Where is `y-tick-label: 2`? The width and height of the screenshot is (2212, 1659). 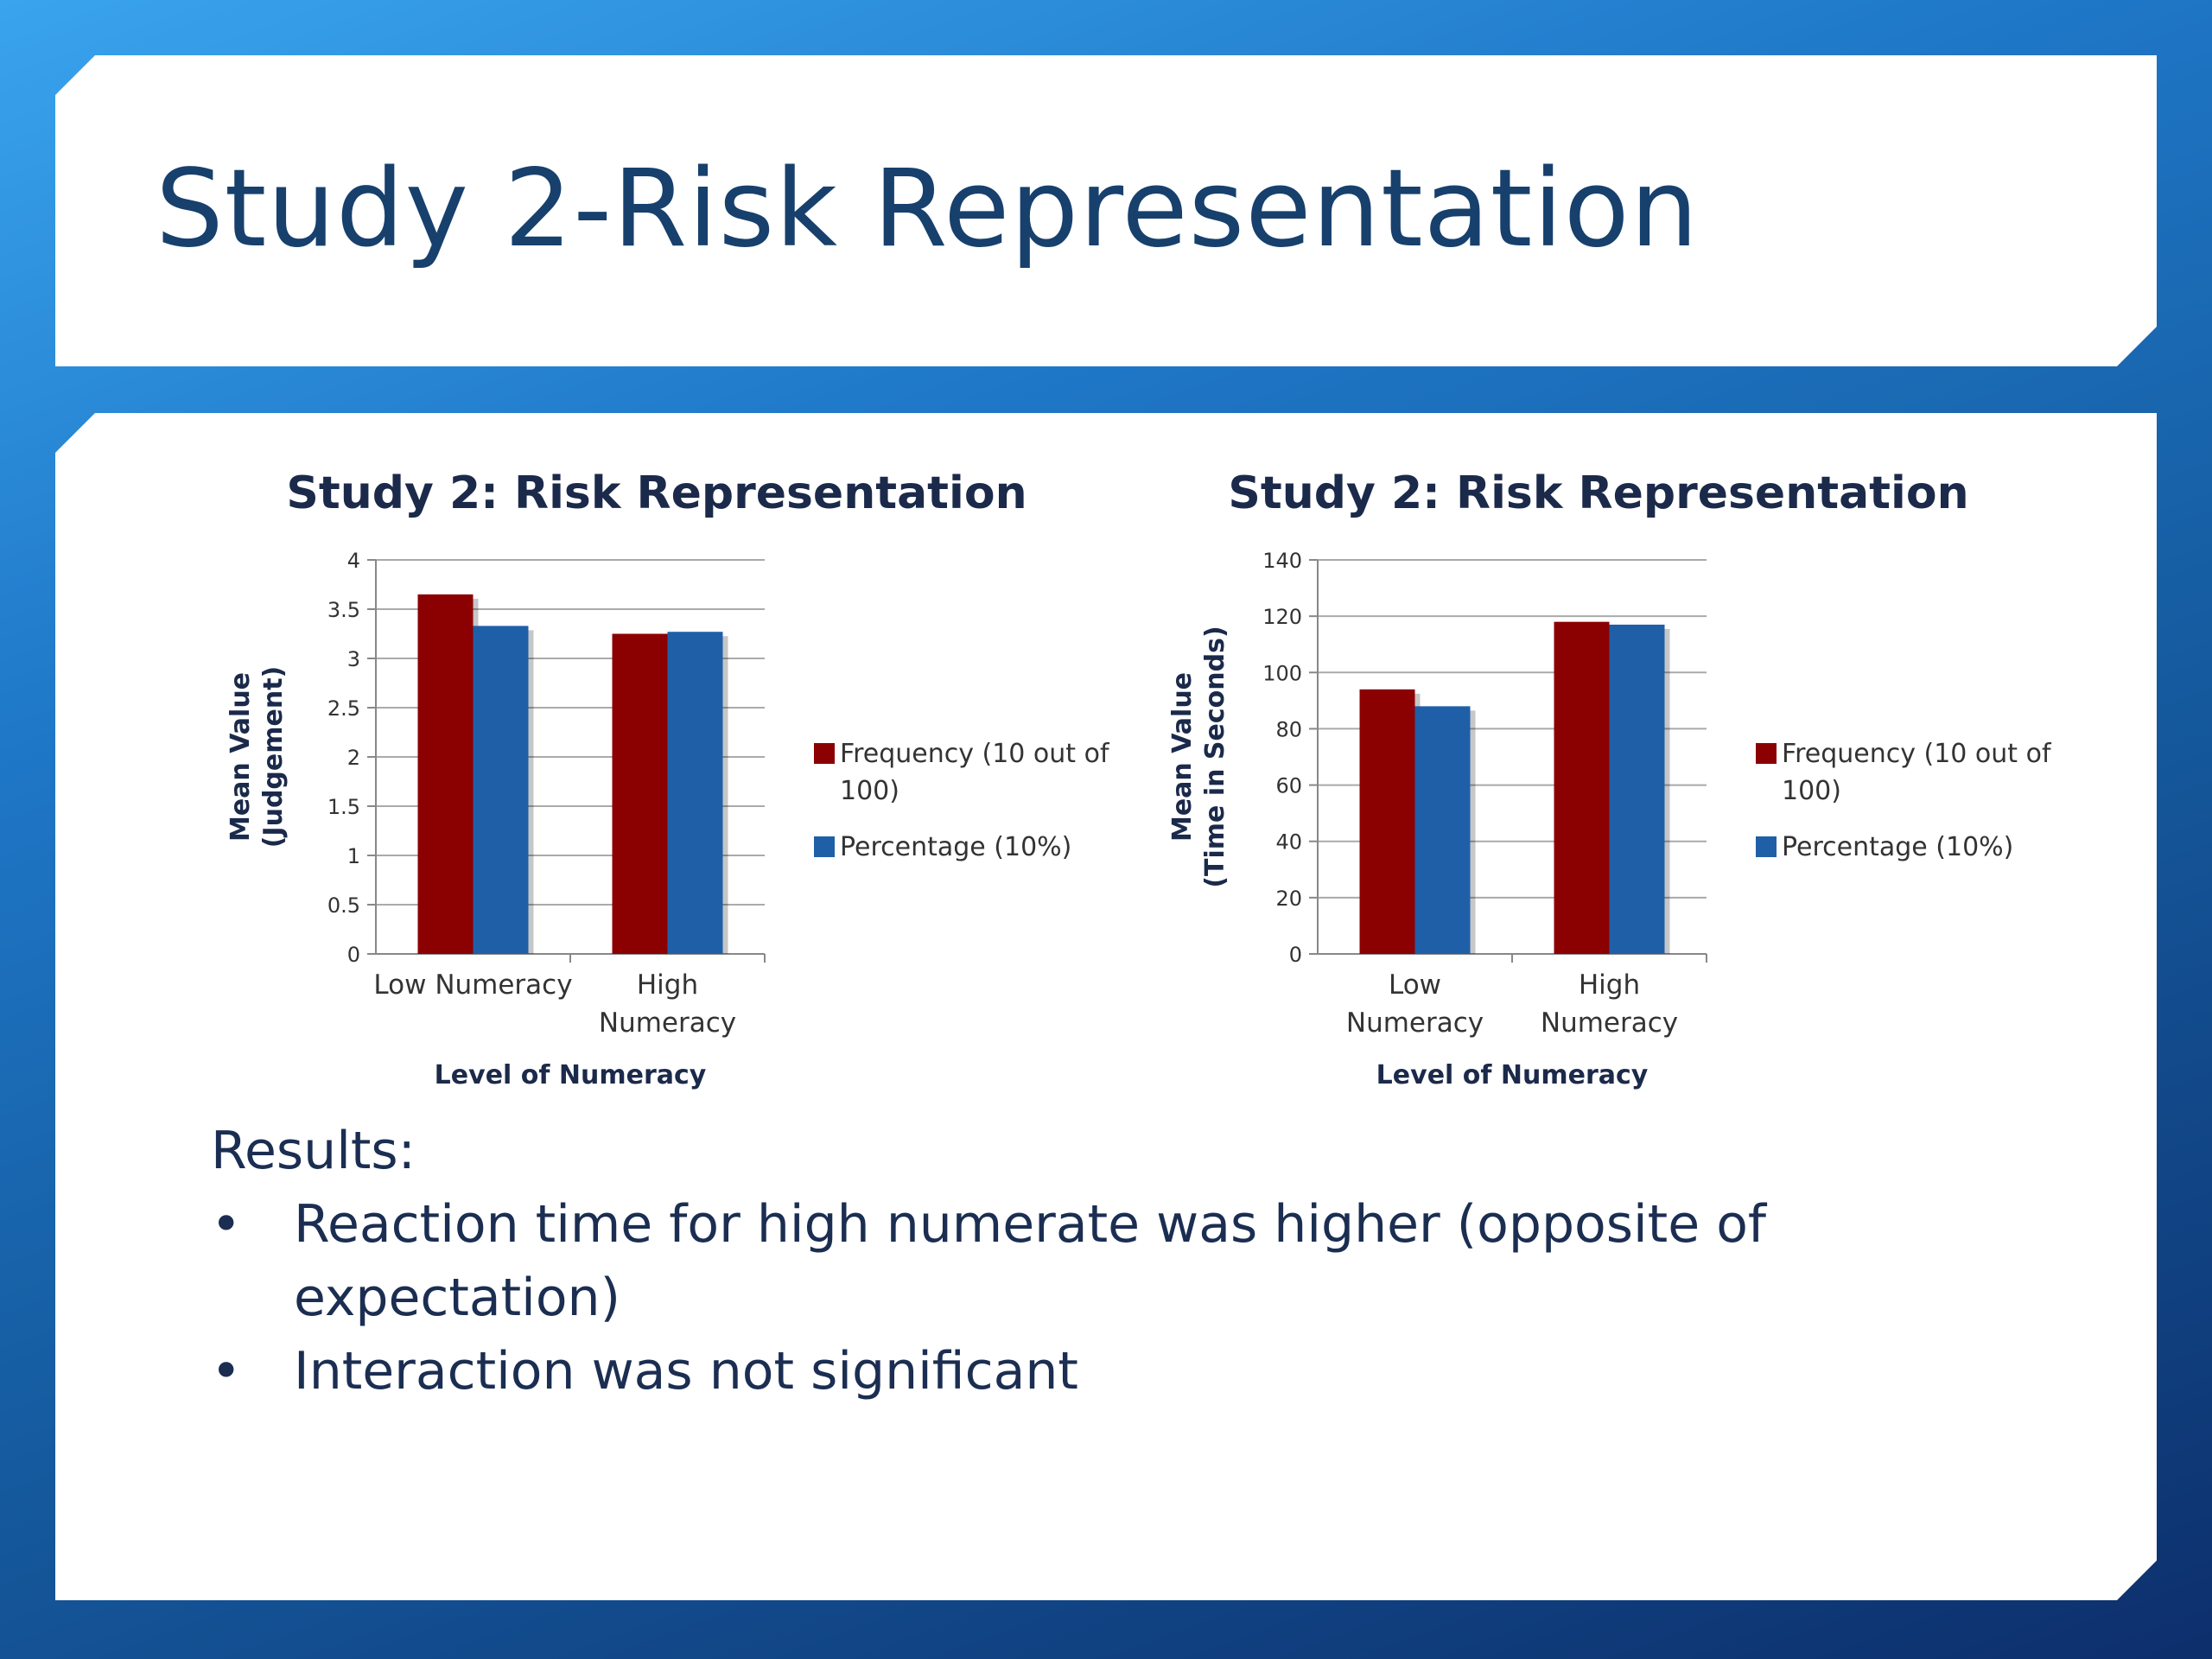 y-tick-label: 2 is located at coordinates (353, 758).